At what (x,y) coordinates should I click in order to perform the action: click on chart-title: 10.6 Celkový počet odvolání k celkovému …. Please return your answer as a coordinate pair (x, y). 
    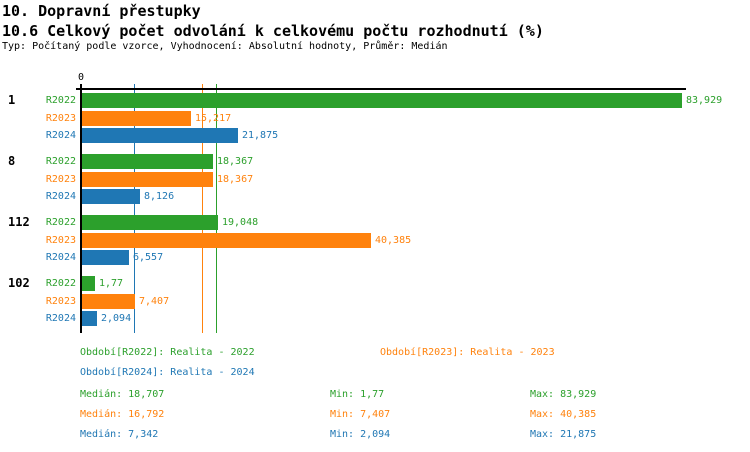
    Looking at the image, I should click on (273, 31).